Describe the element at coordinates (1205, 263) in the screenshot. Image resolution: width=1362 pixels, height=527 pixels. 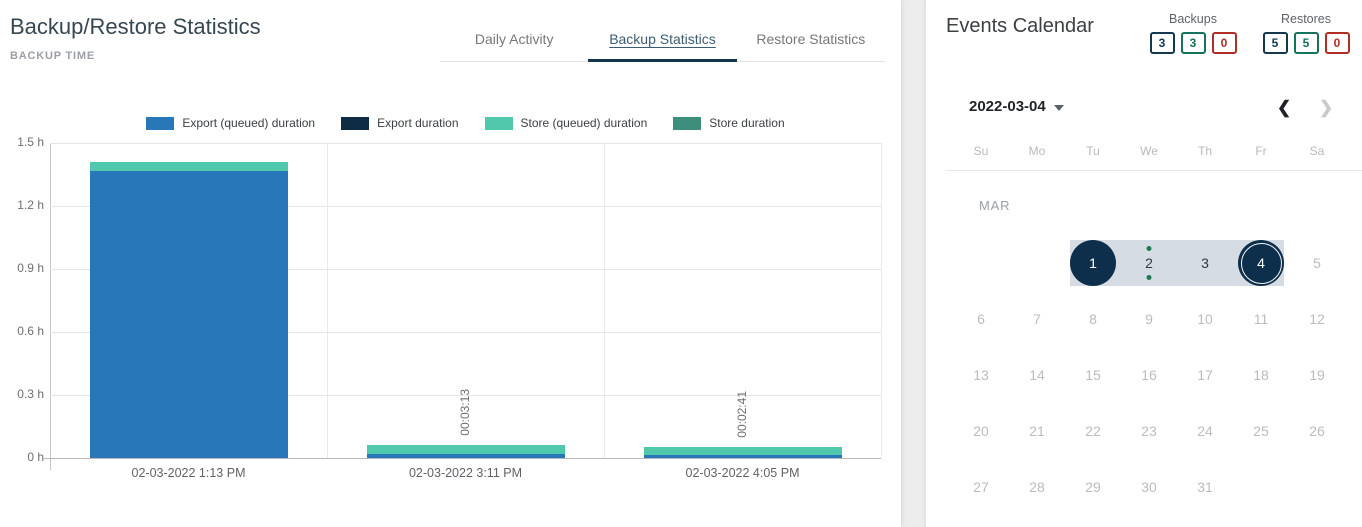
I see `calendar-day-3: 3` at that location.